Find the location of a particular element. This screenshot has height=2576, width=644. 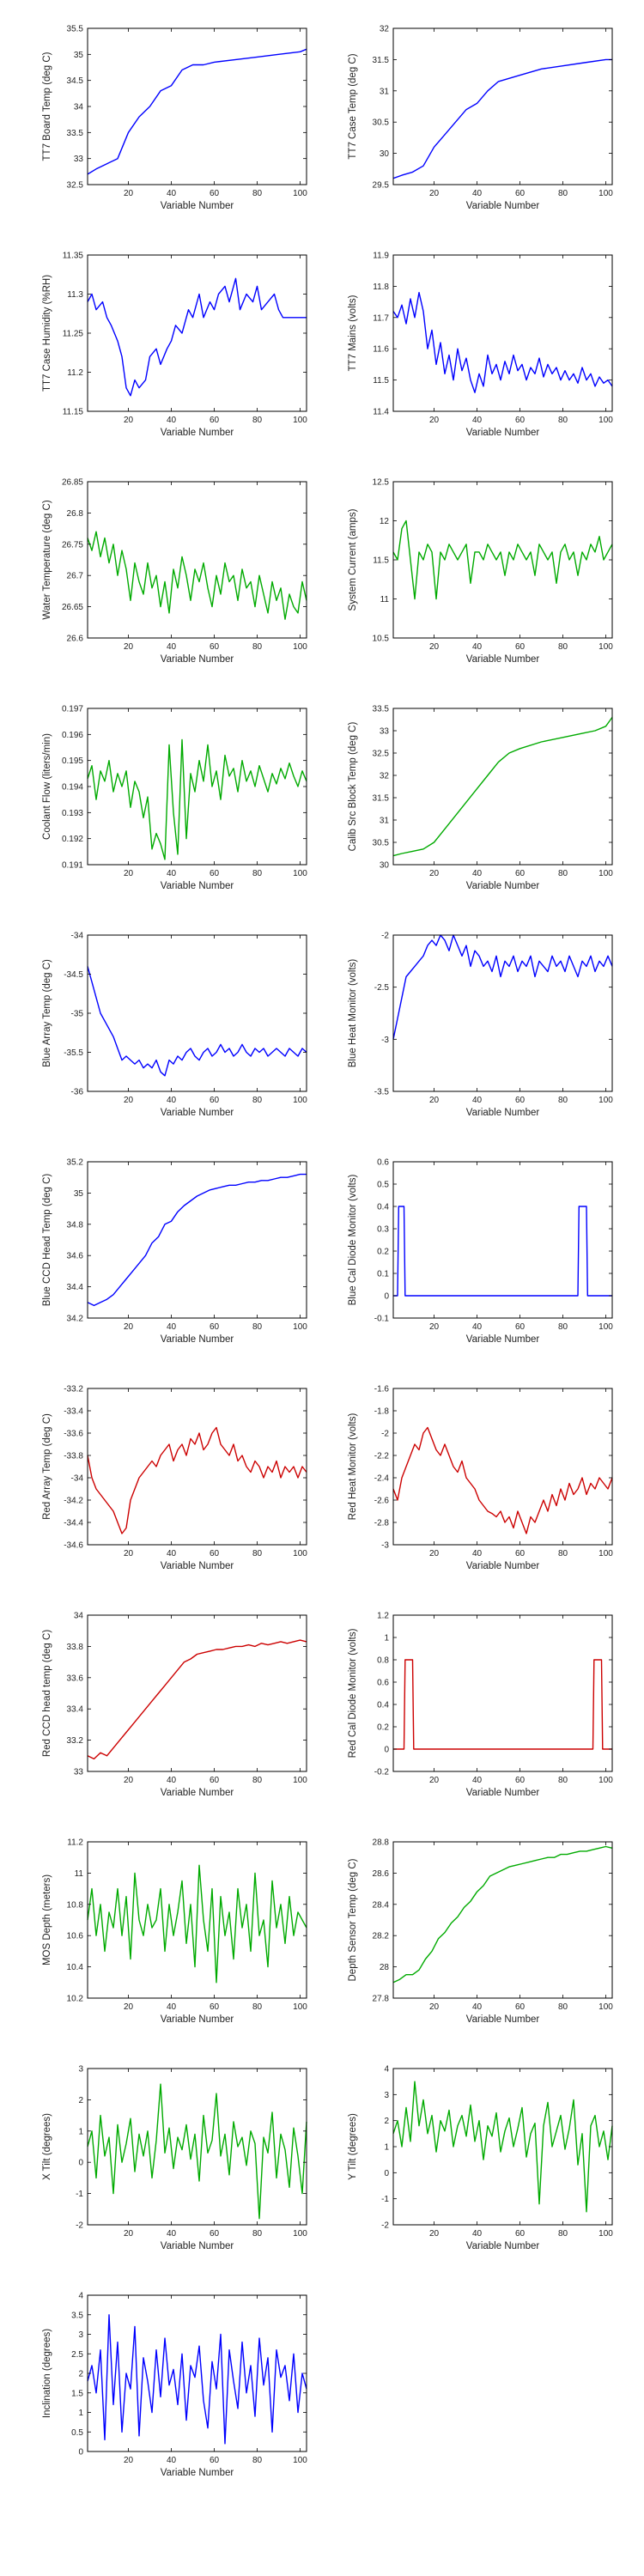

y-tick-label: 33.6 is located at coordinates (75, 1678).